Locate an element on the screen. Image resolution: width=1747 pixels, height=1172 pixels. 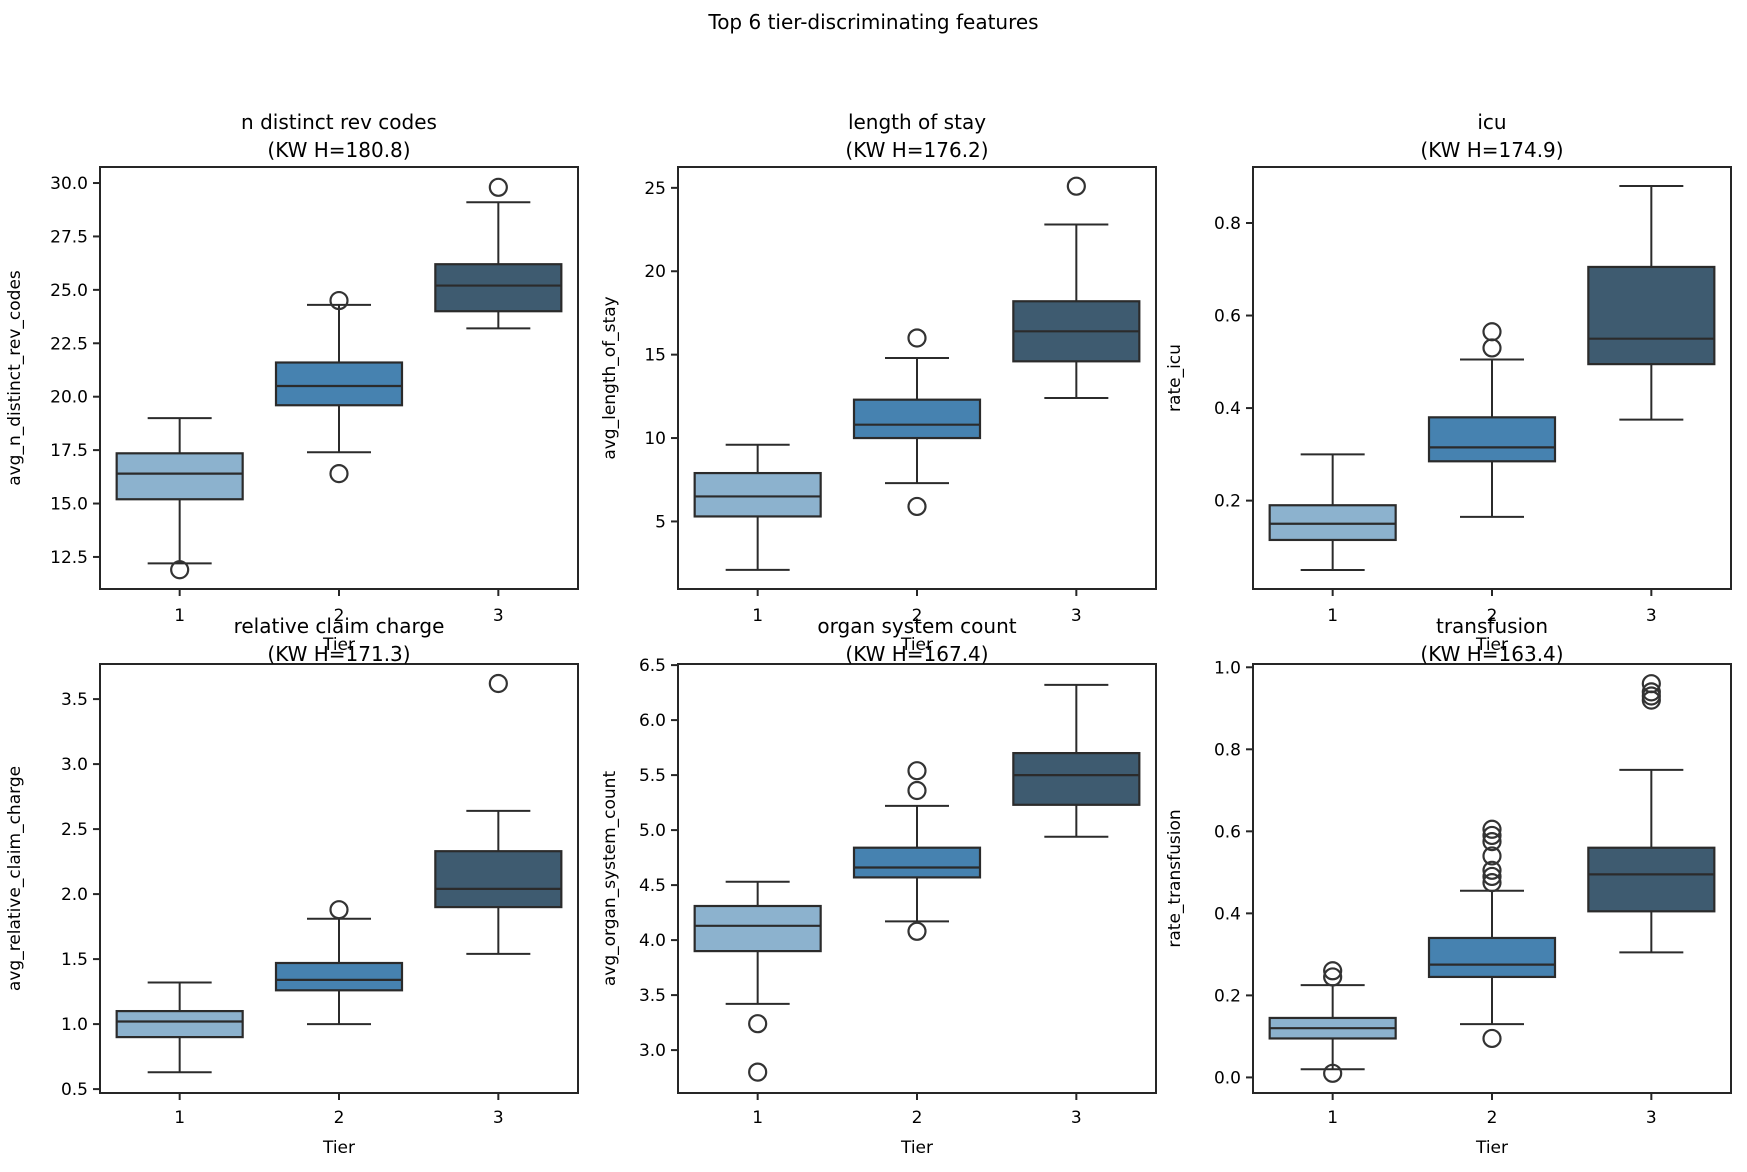
y-tick-label: 3.0 is located at coordinates (652, 1051).